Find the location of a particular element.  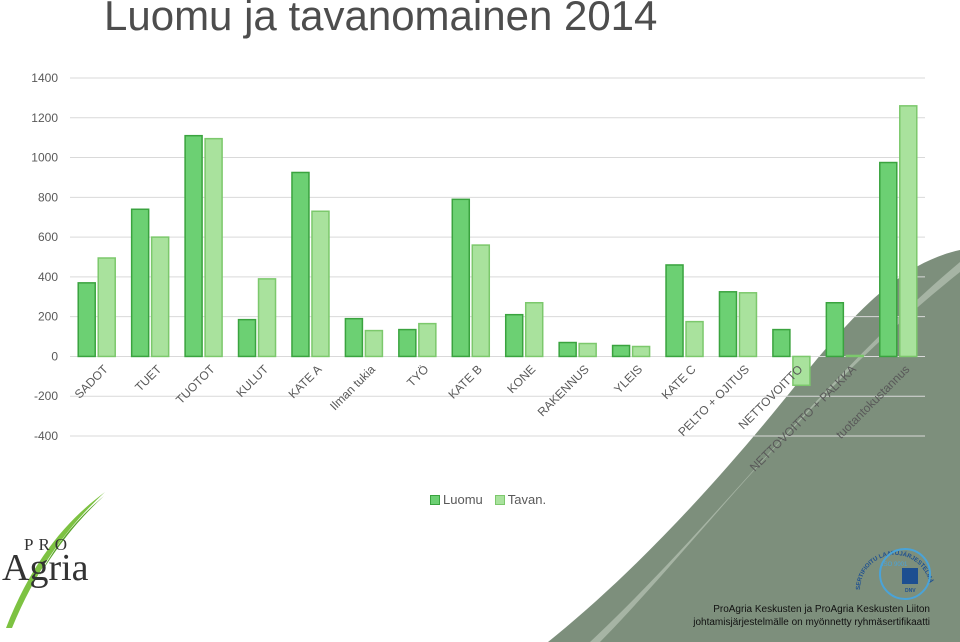

y-tick-label: -200 is located at coordinates (46, 396).